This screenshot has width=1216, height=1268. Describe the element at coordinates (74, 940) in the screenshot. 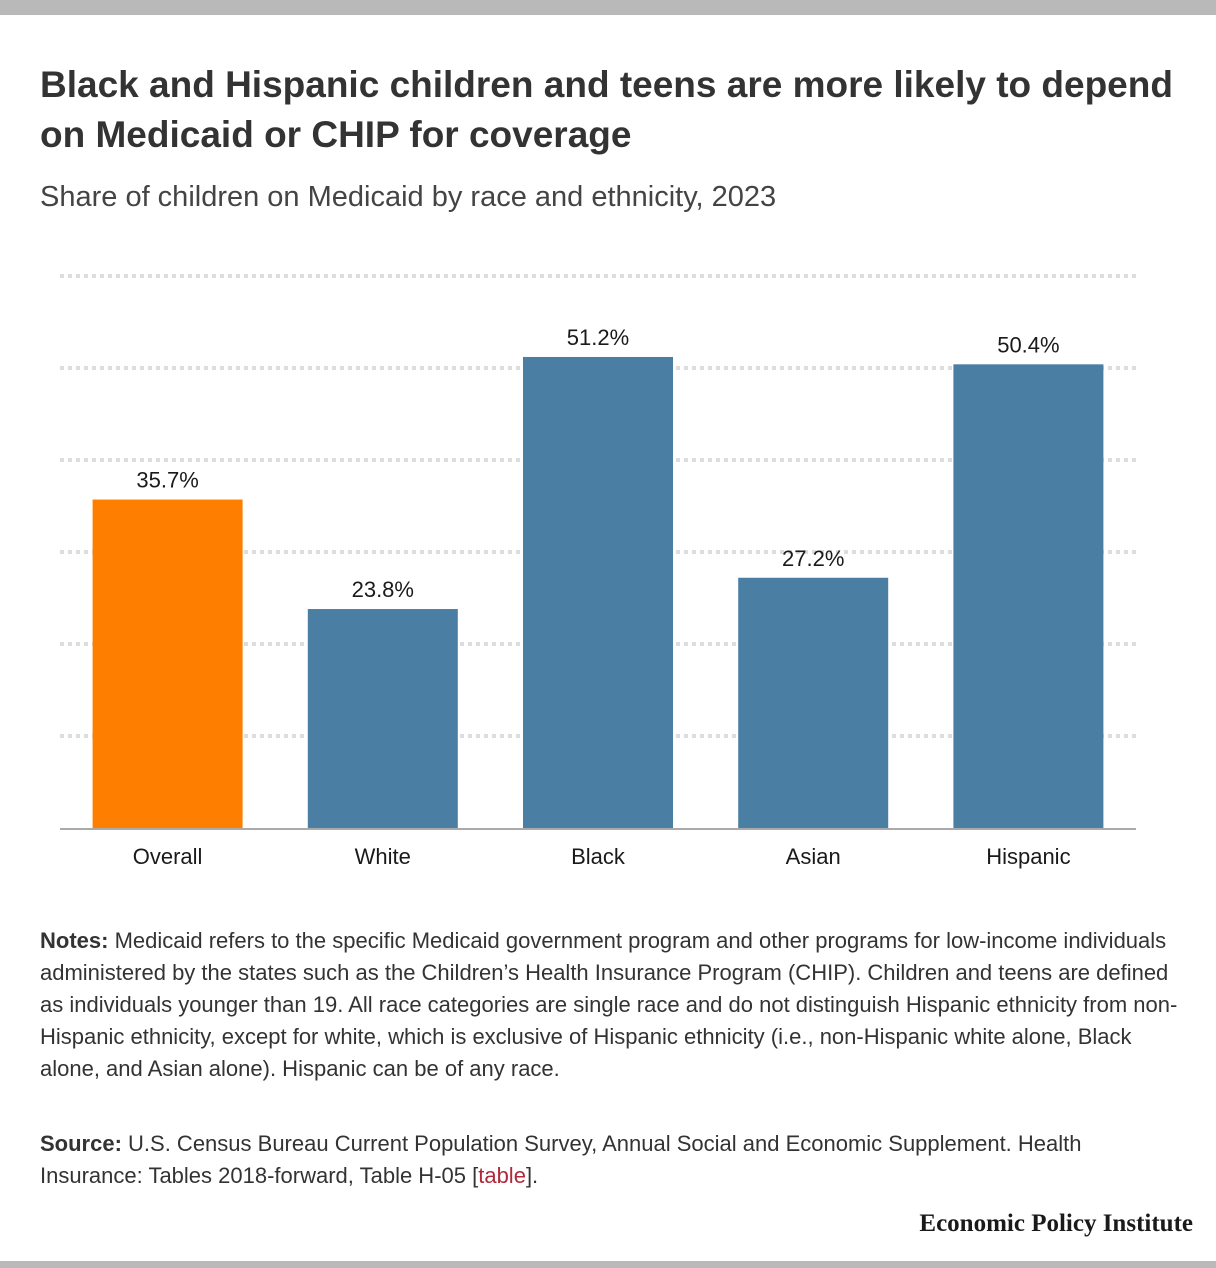

I see `notes-label: Notes:` at that location.